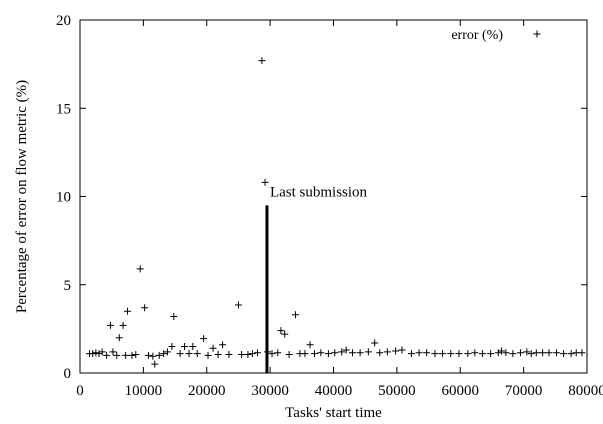 The height and width of the screenshot is (424, 603). What do you see at coordinates (333, 413) in the screenshot?
I see `x-axis-label: Tasks' start time` at bounding box center [333, 413].